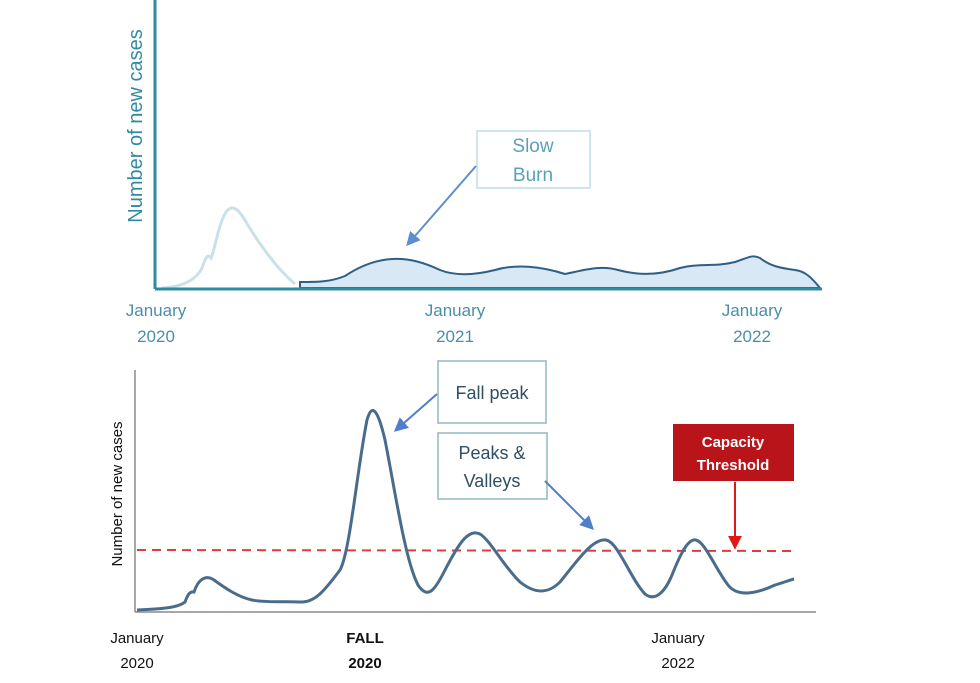  I want to click on slow-burn-label-line2: Burn, so click(533, 175).